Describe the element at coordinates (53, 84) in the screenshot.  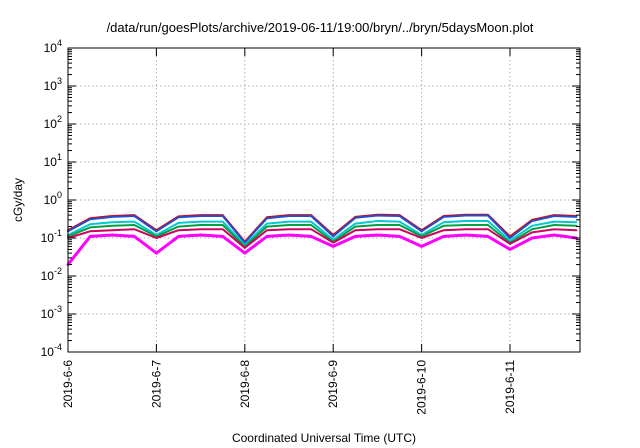
I see `y-tick-label: 10³` at that location.